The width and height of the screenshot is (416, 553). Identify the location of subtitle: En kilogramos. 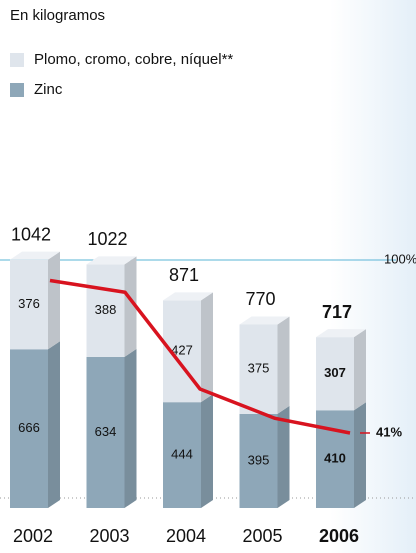
(57, 15).